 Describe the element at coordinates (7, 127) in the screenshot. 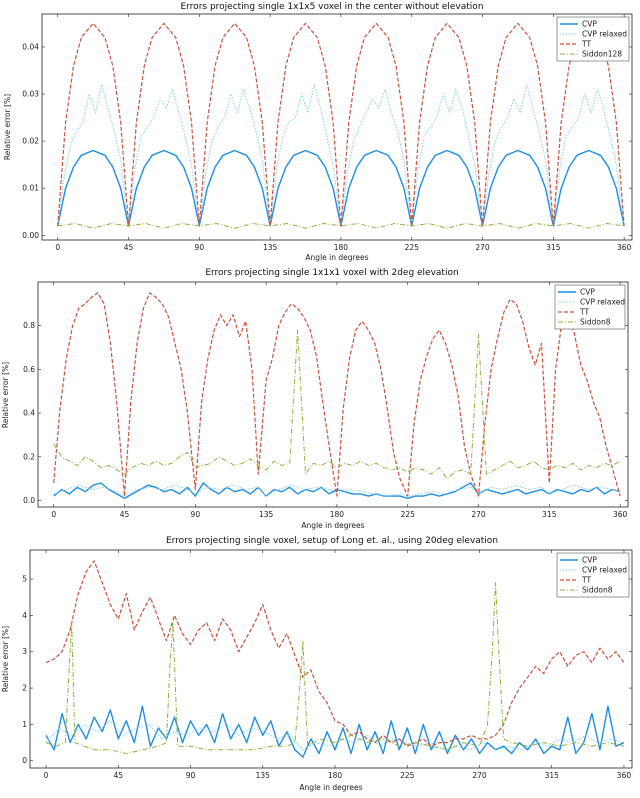

I see `chart-1-ylabel: Relative error [%]` at that location.